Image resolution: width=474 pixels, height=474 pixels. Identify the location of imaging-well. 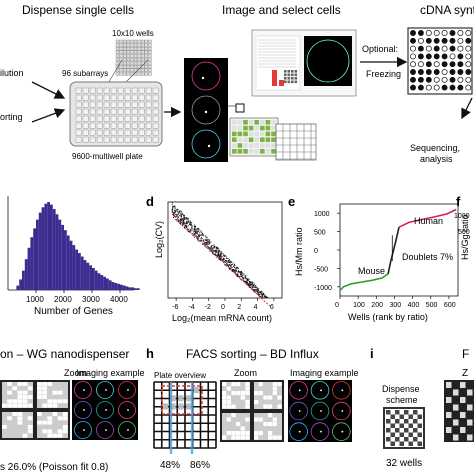
(320, 390).